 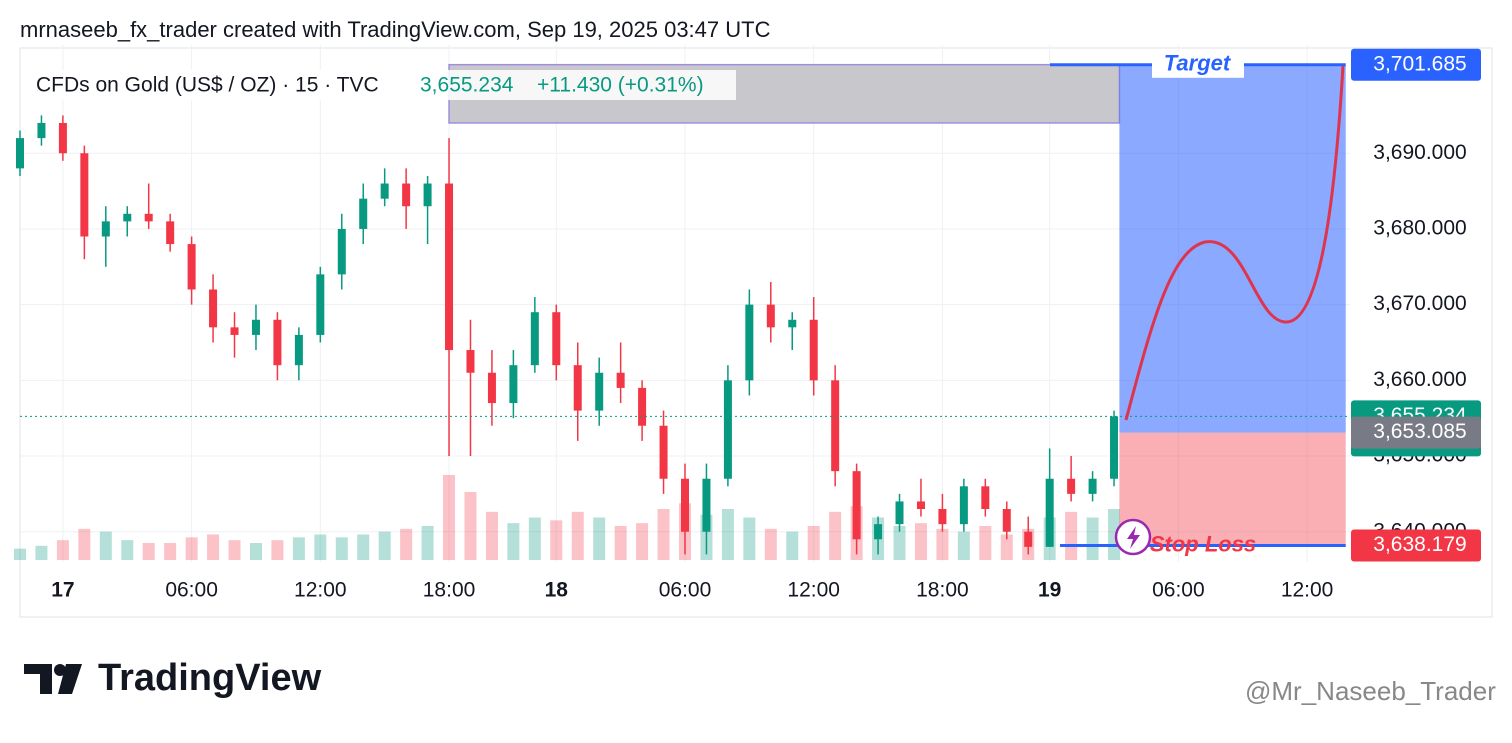 What do you see at coordinates (320, 590) in the screenshot?
I see `x-tick-label: 12:00` at bounding box center [320, 590].